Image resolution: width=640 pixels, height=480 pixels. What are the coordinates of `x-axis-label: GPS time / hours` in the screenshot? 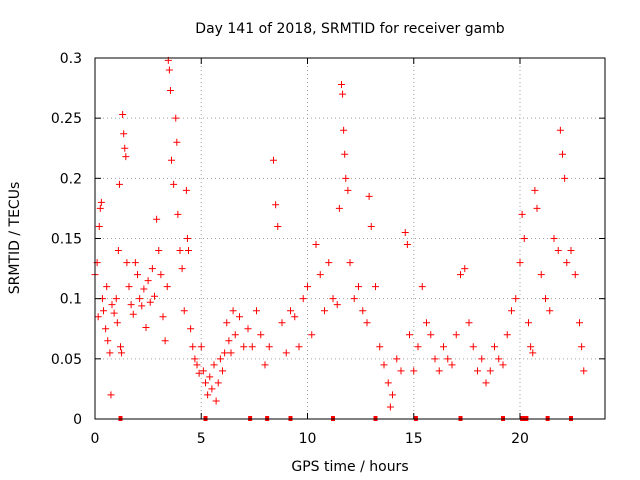 It's located at (349, 467).